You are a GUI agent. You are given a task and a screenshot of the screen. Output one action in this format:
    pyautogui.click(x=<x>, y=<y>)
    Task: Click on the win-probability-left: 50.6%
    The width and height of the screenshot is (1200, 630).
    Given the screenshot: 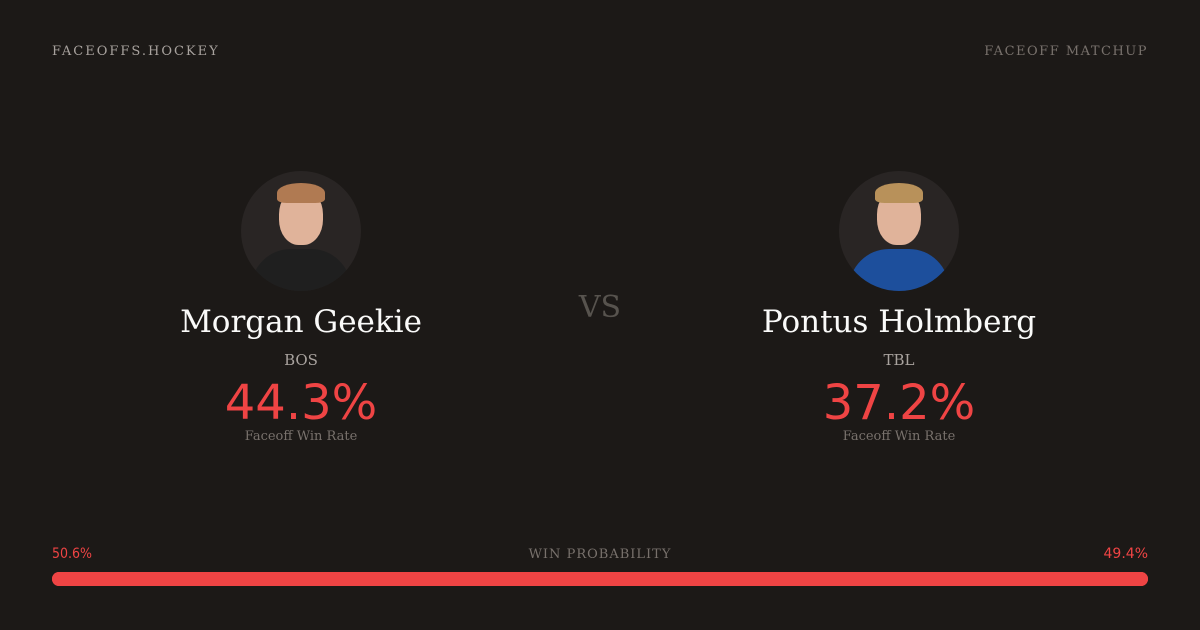 What is the action you would take?
    pyautogui.click(x=72, y=554)
    